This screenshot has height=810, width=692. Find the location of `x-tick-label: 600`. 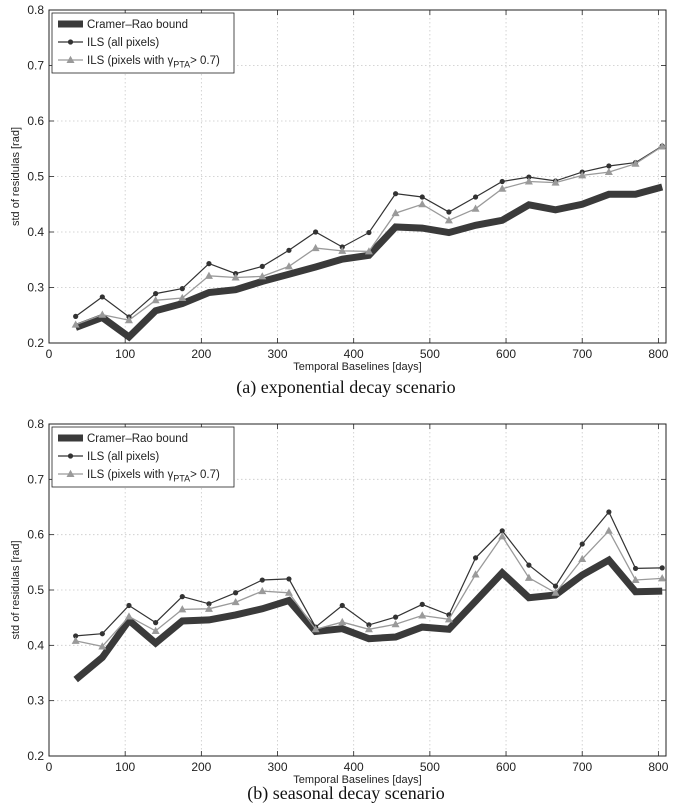

x-tick-label: 600 is located at coordinates (506, 767).